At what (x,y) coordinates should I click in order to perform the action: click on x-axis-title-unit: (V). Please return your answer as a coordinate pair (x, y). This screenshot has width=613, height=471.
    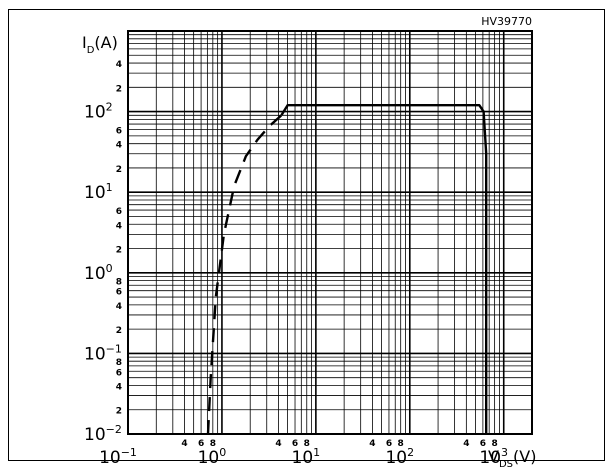
    Looking at the image, I should click on (524, 456).